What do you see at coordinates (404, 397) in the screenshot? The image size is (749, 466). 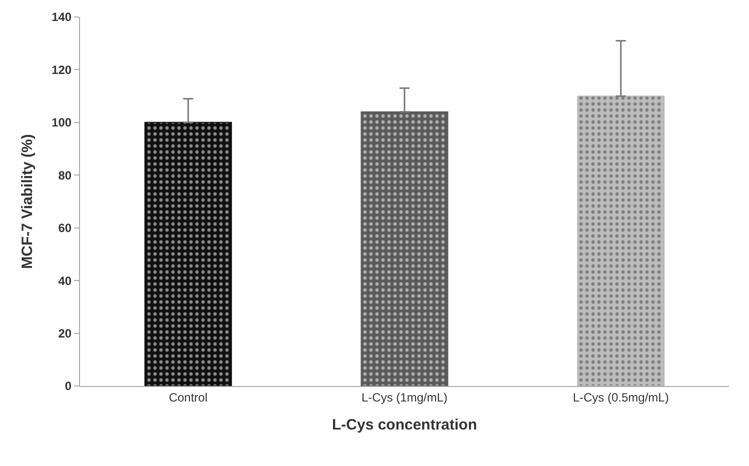 I see `x-tick-label: L-Cys (1mg/mL)` at bounding box center [404, 397].